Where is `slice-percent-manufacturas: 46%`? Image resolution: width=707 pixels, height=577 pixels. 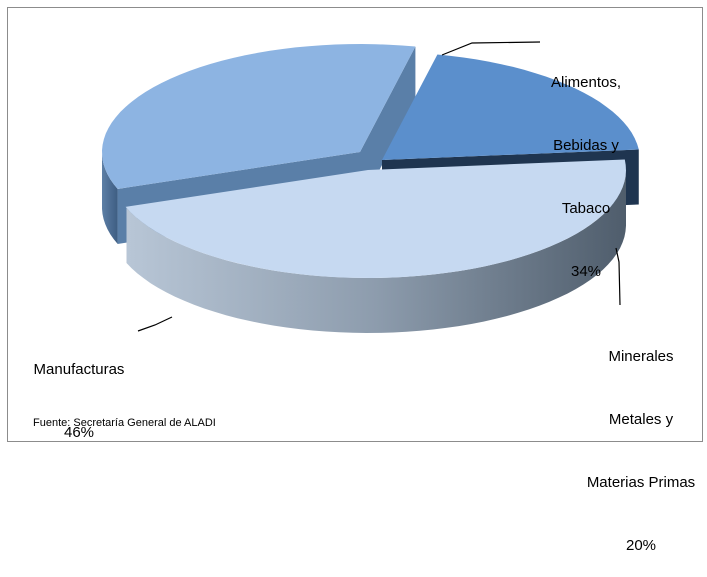 slice-percent-manufacturas: 46% is located at coordinates (79, 432).